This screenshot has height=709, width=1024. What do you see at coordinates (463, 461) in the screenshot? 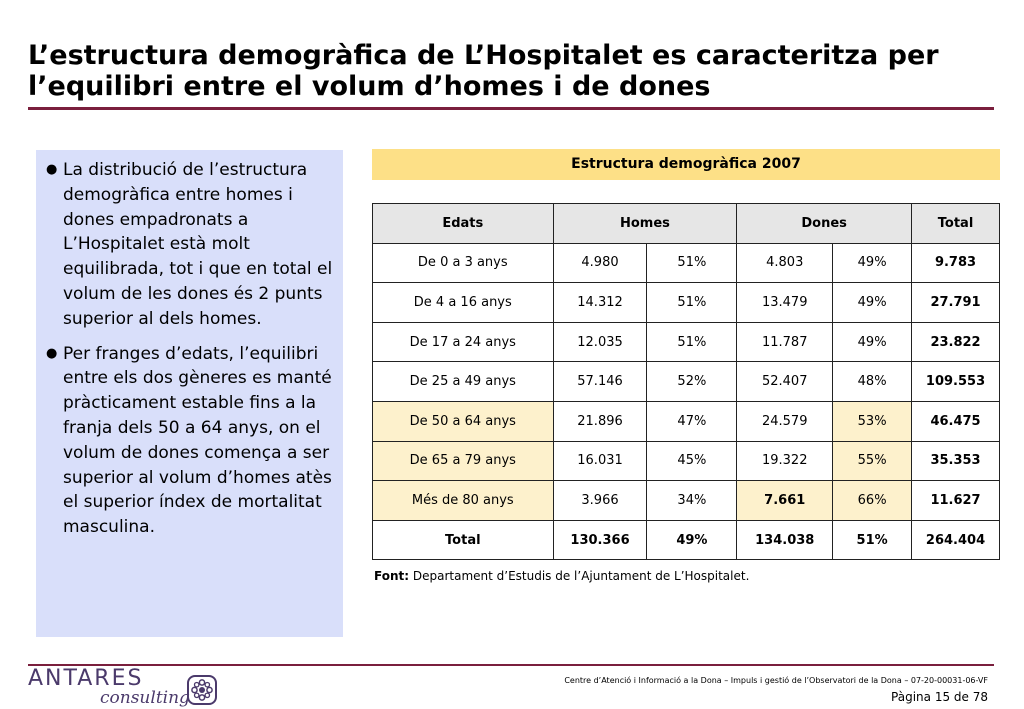
I see `cell-edat: De 65 a 79 anys` at bounding box center [463, 461].